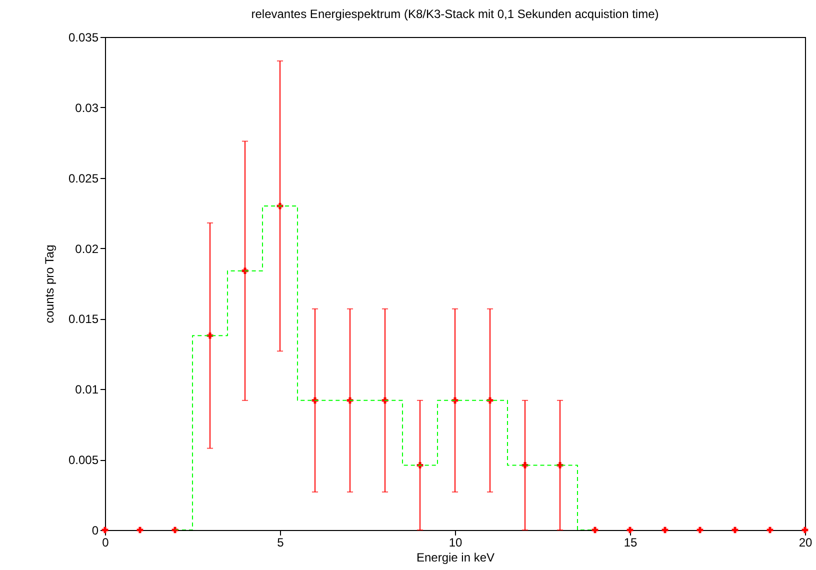 The width and height of the screenshot is (816, 570). Describe the element at coordinates (87, 107) in the screenshot. I see `y-tick-label: 0.03` at that location.